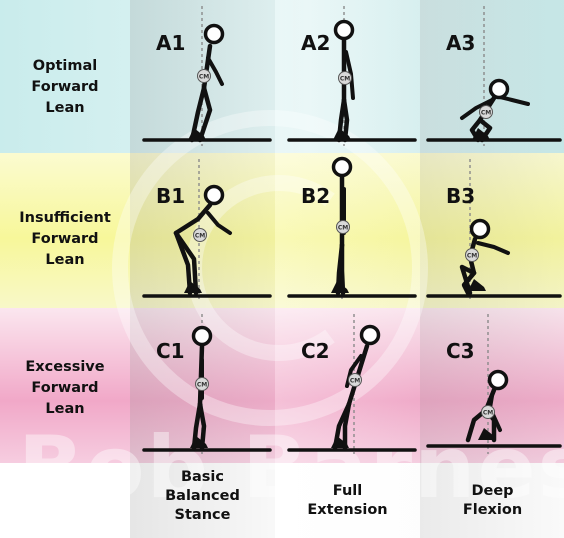 This screenshot has height=538, width=564. What do you see at coordinates (315, 351) in the screenshot?
I see `panel-label: C2` at bounding box center [315, 351].